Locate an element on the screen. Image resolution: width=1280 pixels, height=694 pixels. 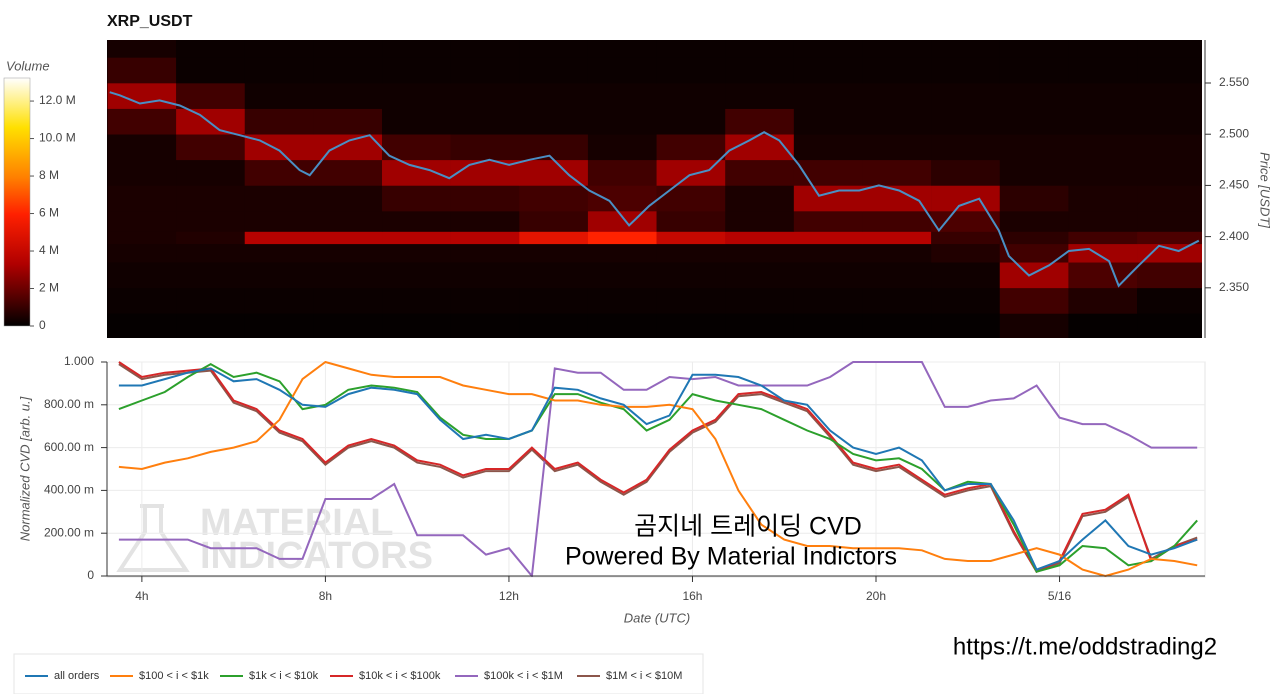
link-text: https://t.me/oddstrading2 is located at coordinates (1085, 646).